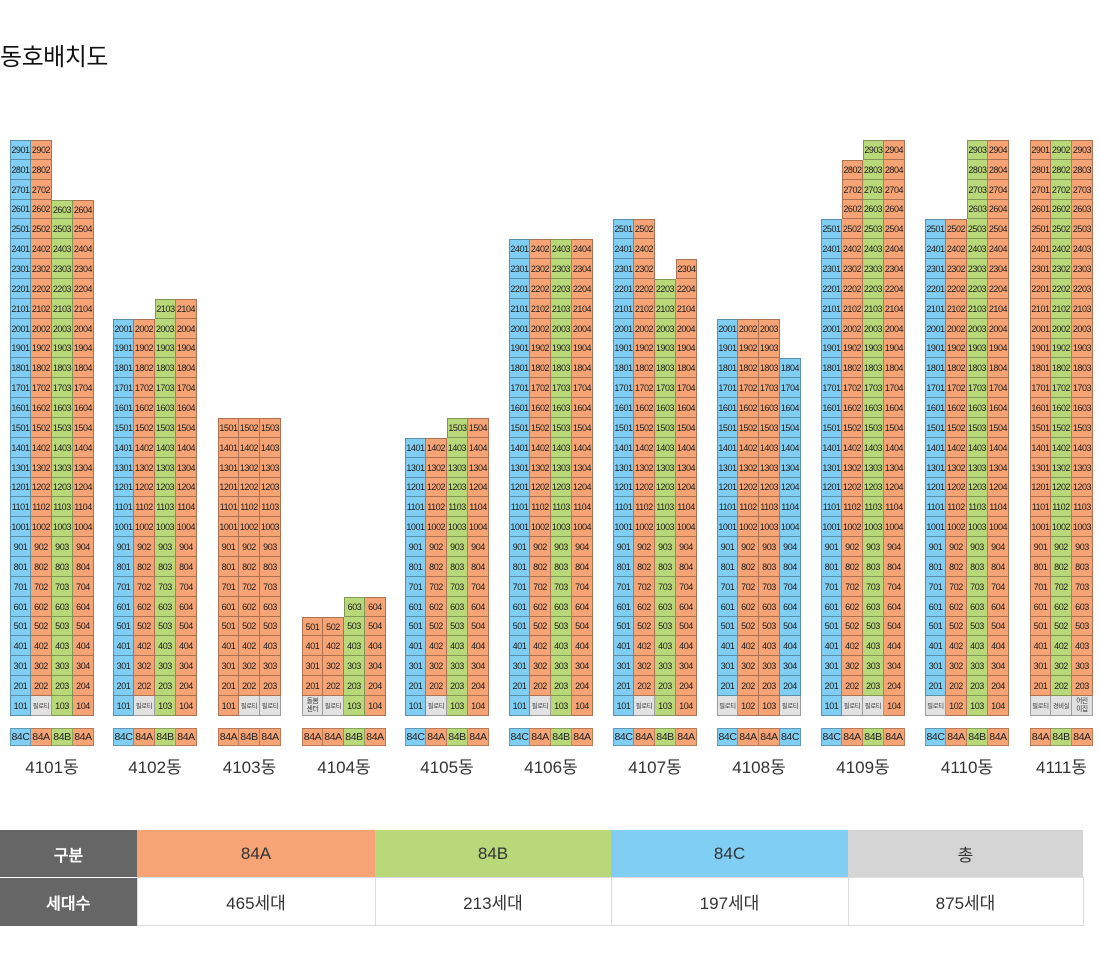 The height and width of the screenshot is (979, 1100). Describe the element at coordinates (998, 388) in the screenshot. I see `unit-cell: 1704` at that location.